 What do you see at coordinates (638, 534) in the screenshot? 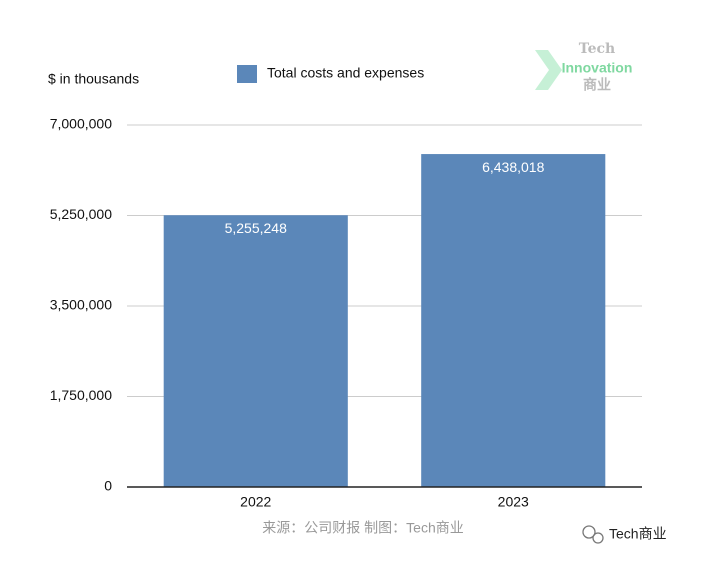
I see `brand-text: Tech商业` at bounding box center [638, 534].